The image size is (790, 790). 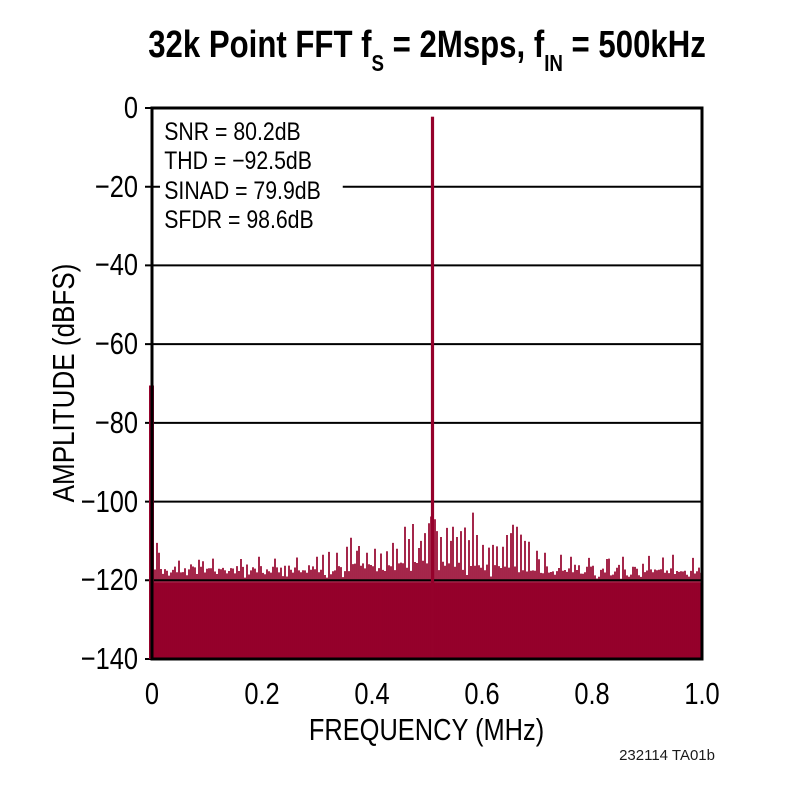 What do you see at coordinates (464, 45) in the screenshot?
I see `chart-title-mid: = 2Msps, f` at bounding box center [464, 45].